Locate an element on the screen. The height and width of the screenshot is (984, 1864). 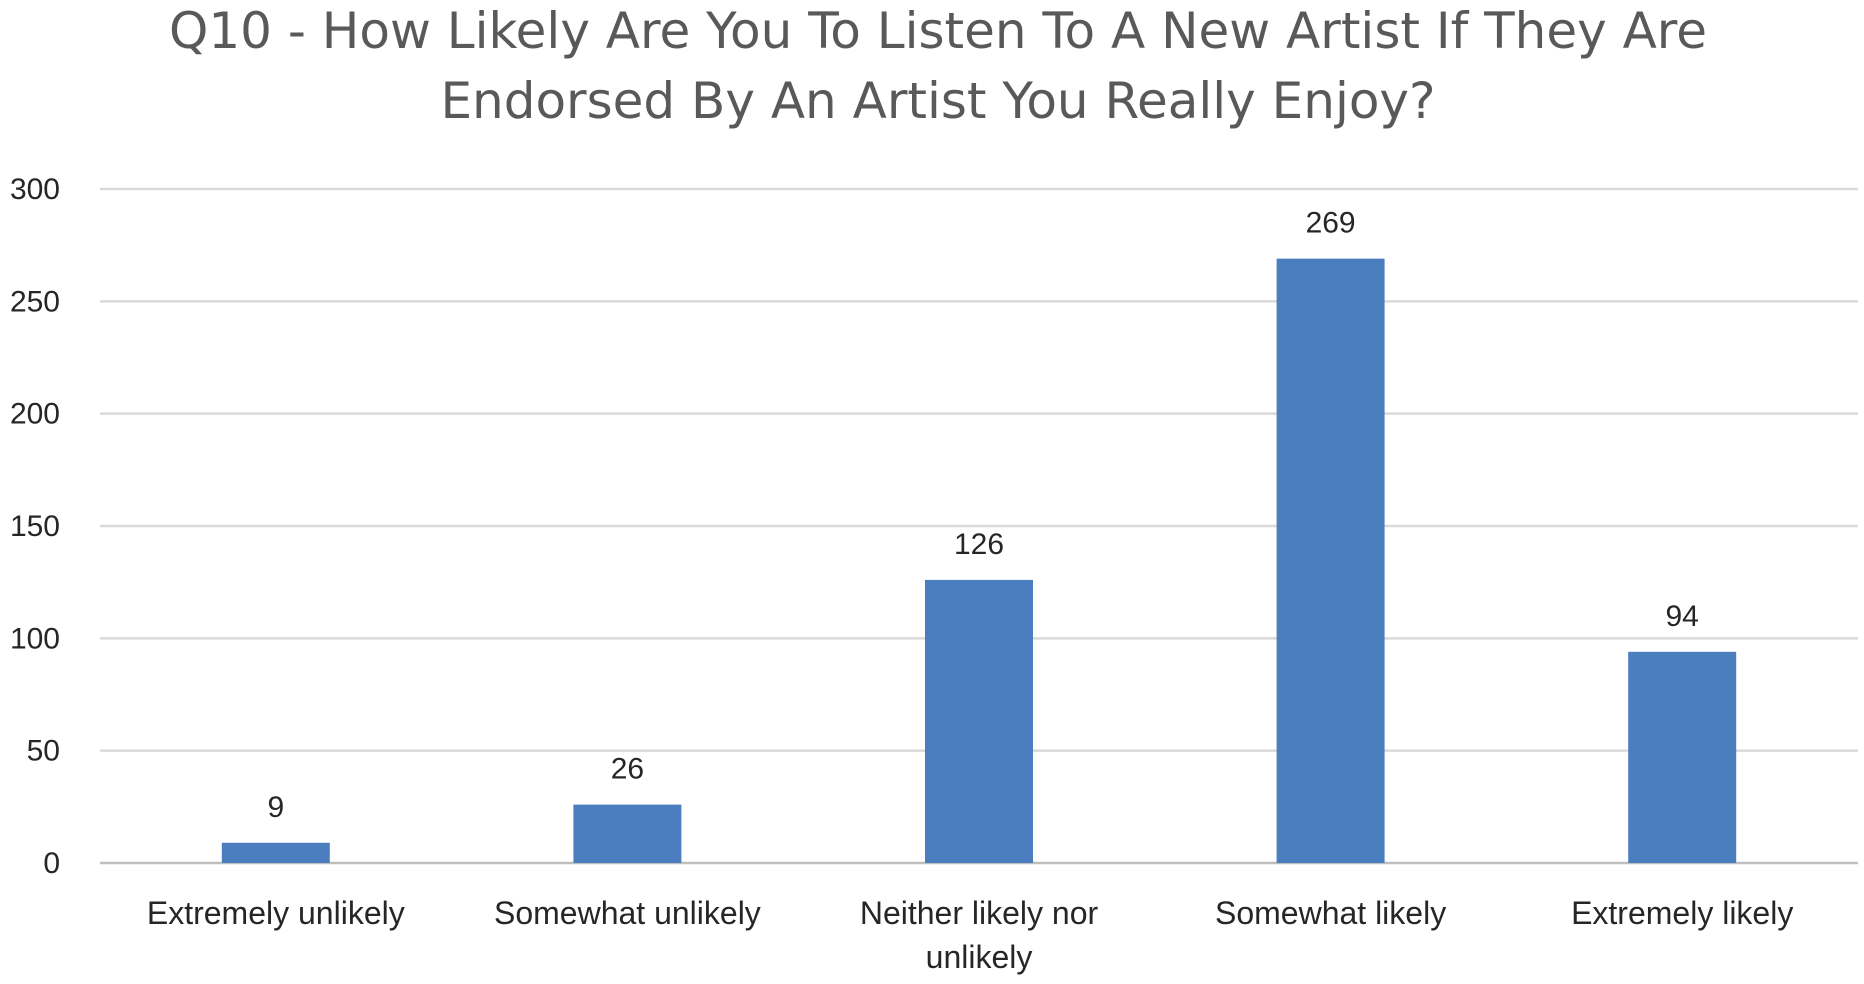
data-label: 126 is located at coordinates (979, 544).